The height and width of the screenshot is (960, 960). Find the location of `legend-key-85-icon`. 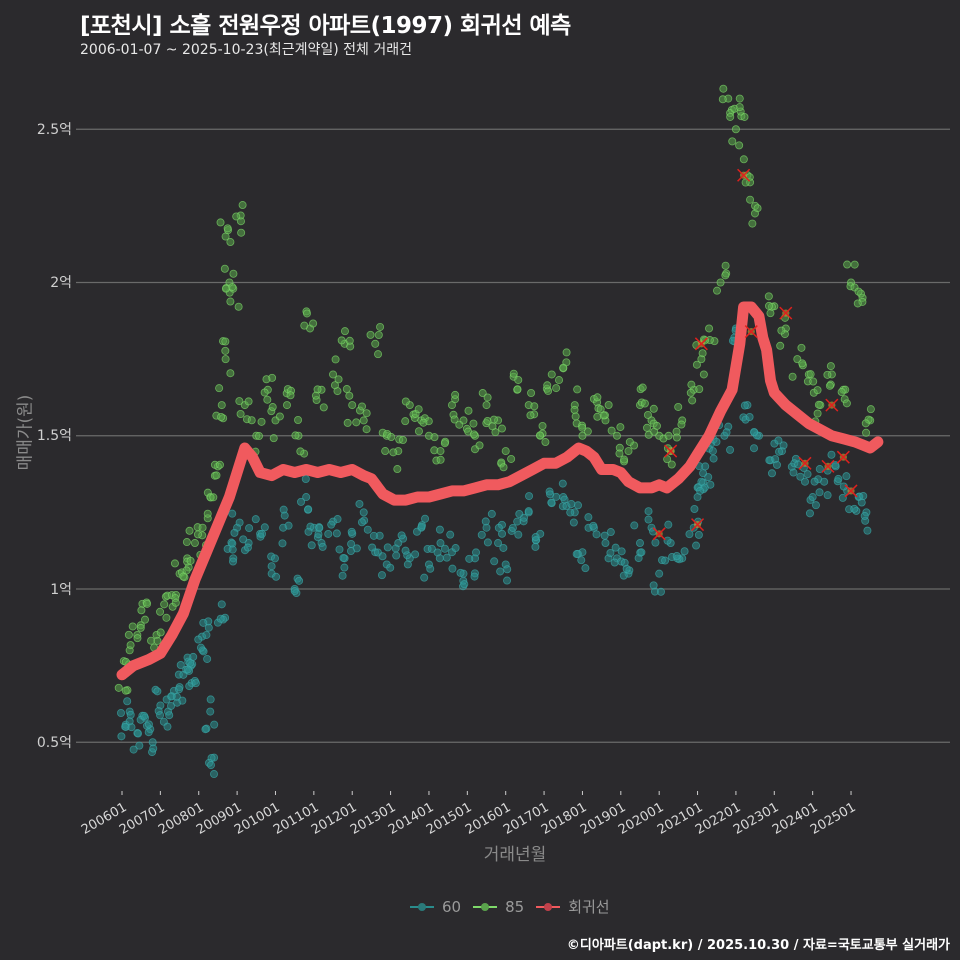

legend-key-85-icon is located at coordinates (485, 907).